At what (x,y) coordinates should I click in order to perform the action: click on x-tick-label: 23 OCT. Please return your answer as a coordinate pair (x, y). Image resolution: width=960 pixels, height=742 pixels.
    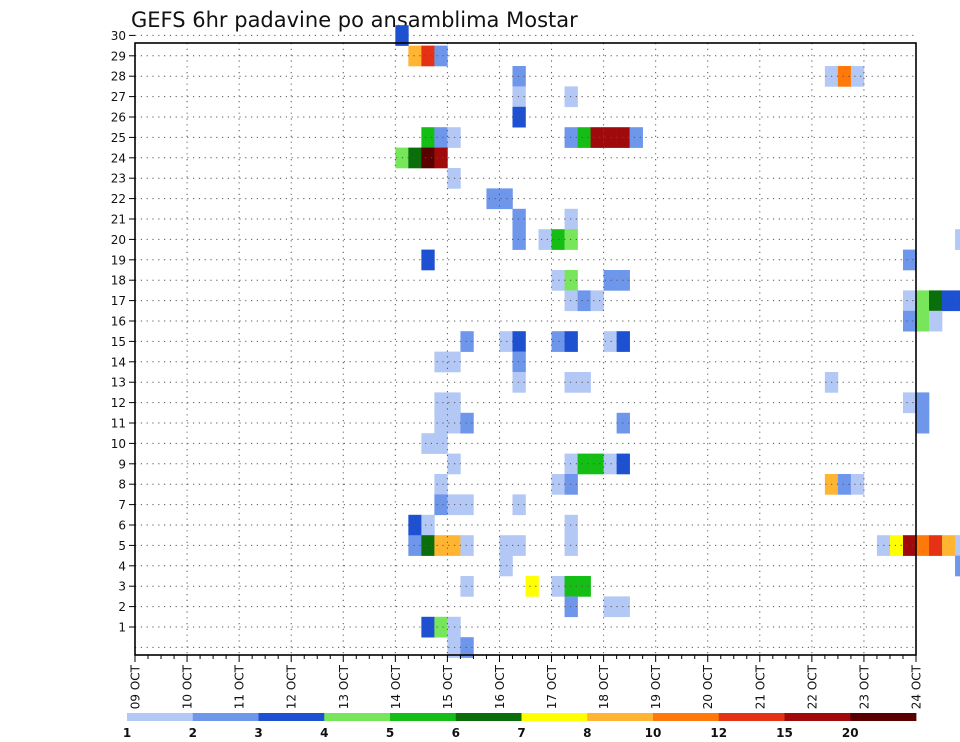
    Looking at the image, I should click on (864, 686).